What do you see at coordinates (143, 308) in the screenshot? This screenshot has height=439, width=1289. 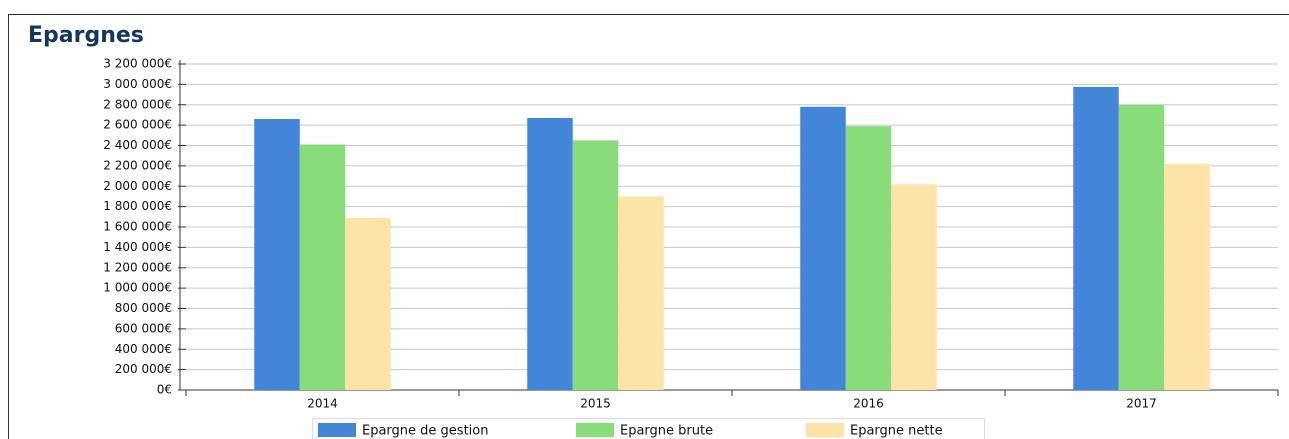 I see `y-tick-label: 800 000€` at bounding box center [143, 308].